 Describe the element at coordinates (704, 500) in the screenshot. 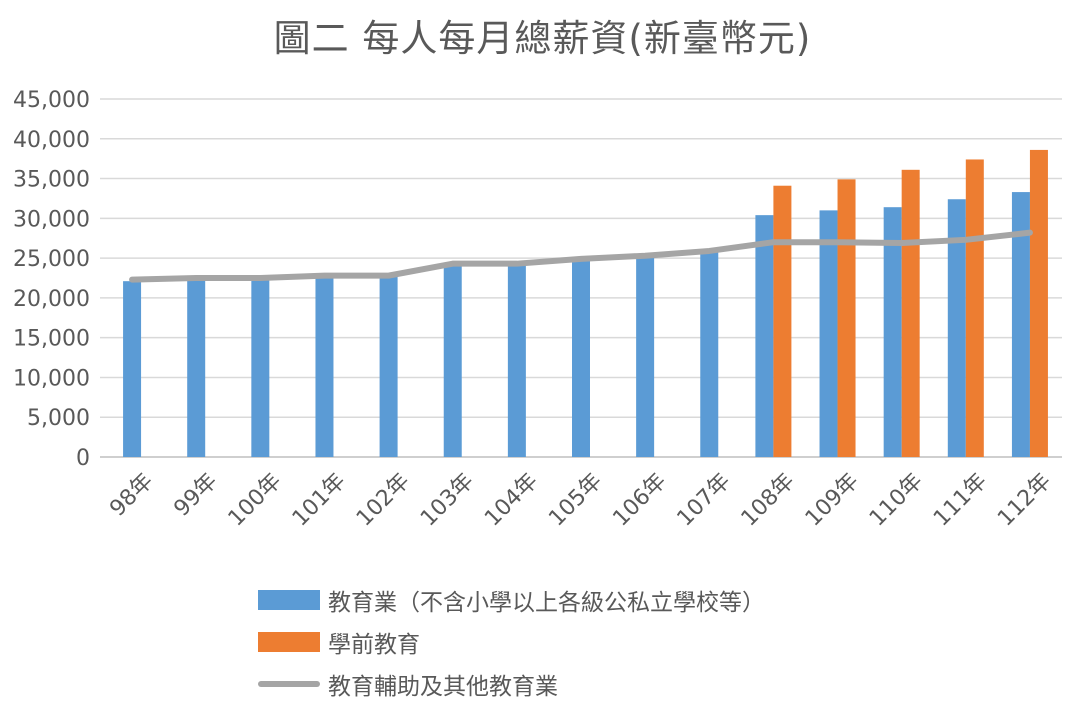

I see `x-tick-label: 107年` at that location.